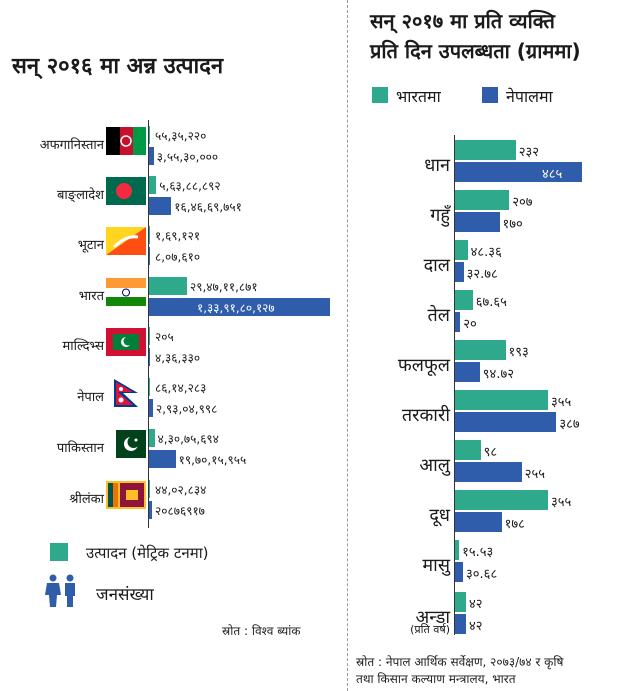 This screenshot has width=640, height=691. What do you see at coordinates (181, 136) in the screenshot?
I see `production-value: ५५,३५,२२०` at bounding box center [181, 136].